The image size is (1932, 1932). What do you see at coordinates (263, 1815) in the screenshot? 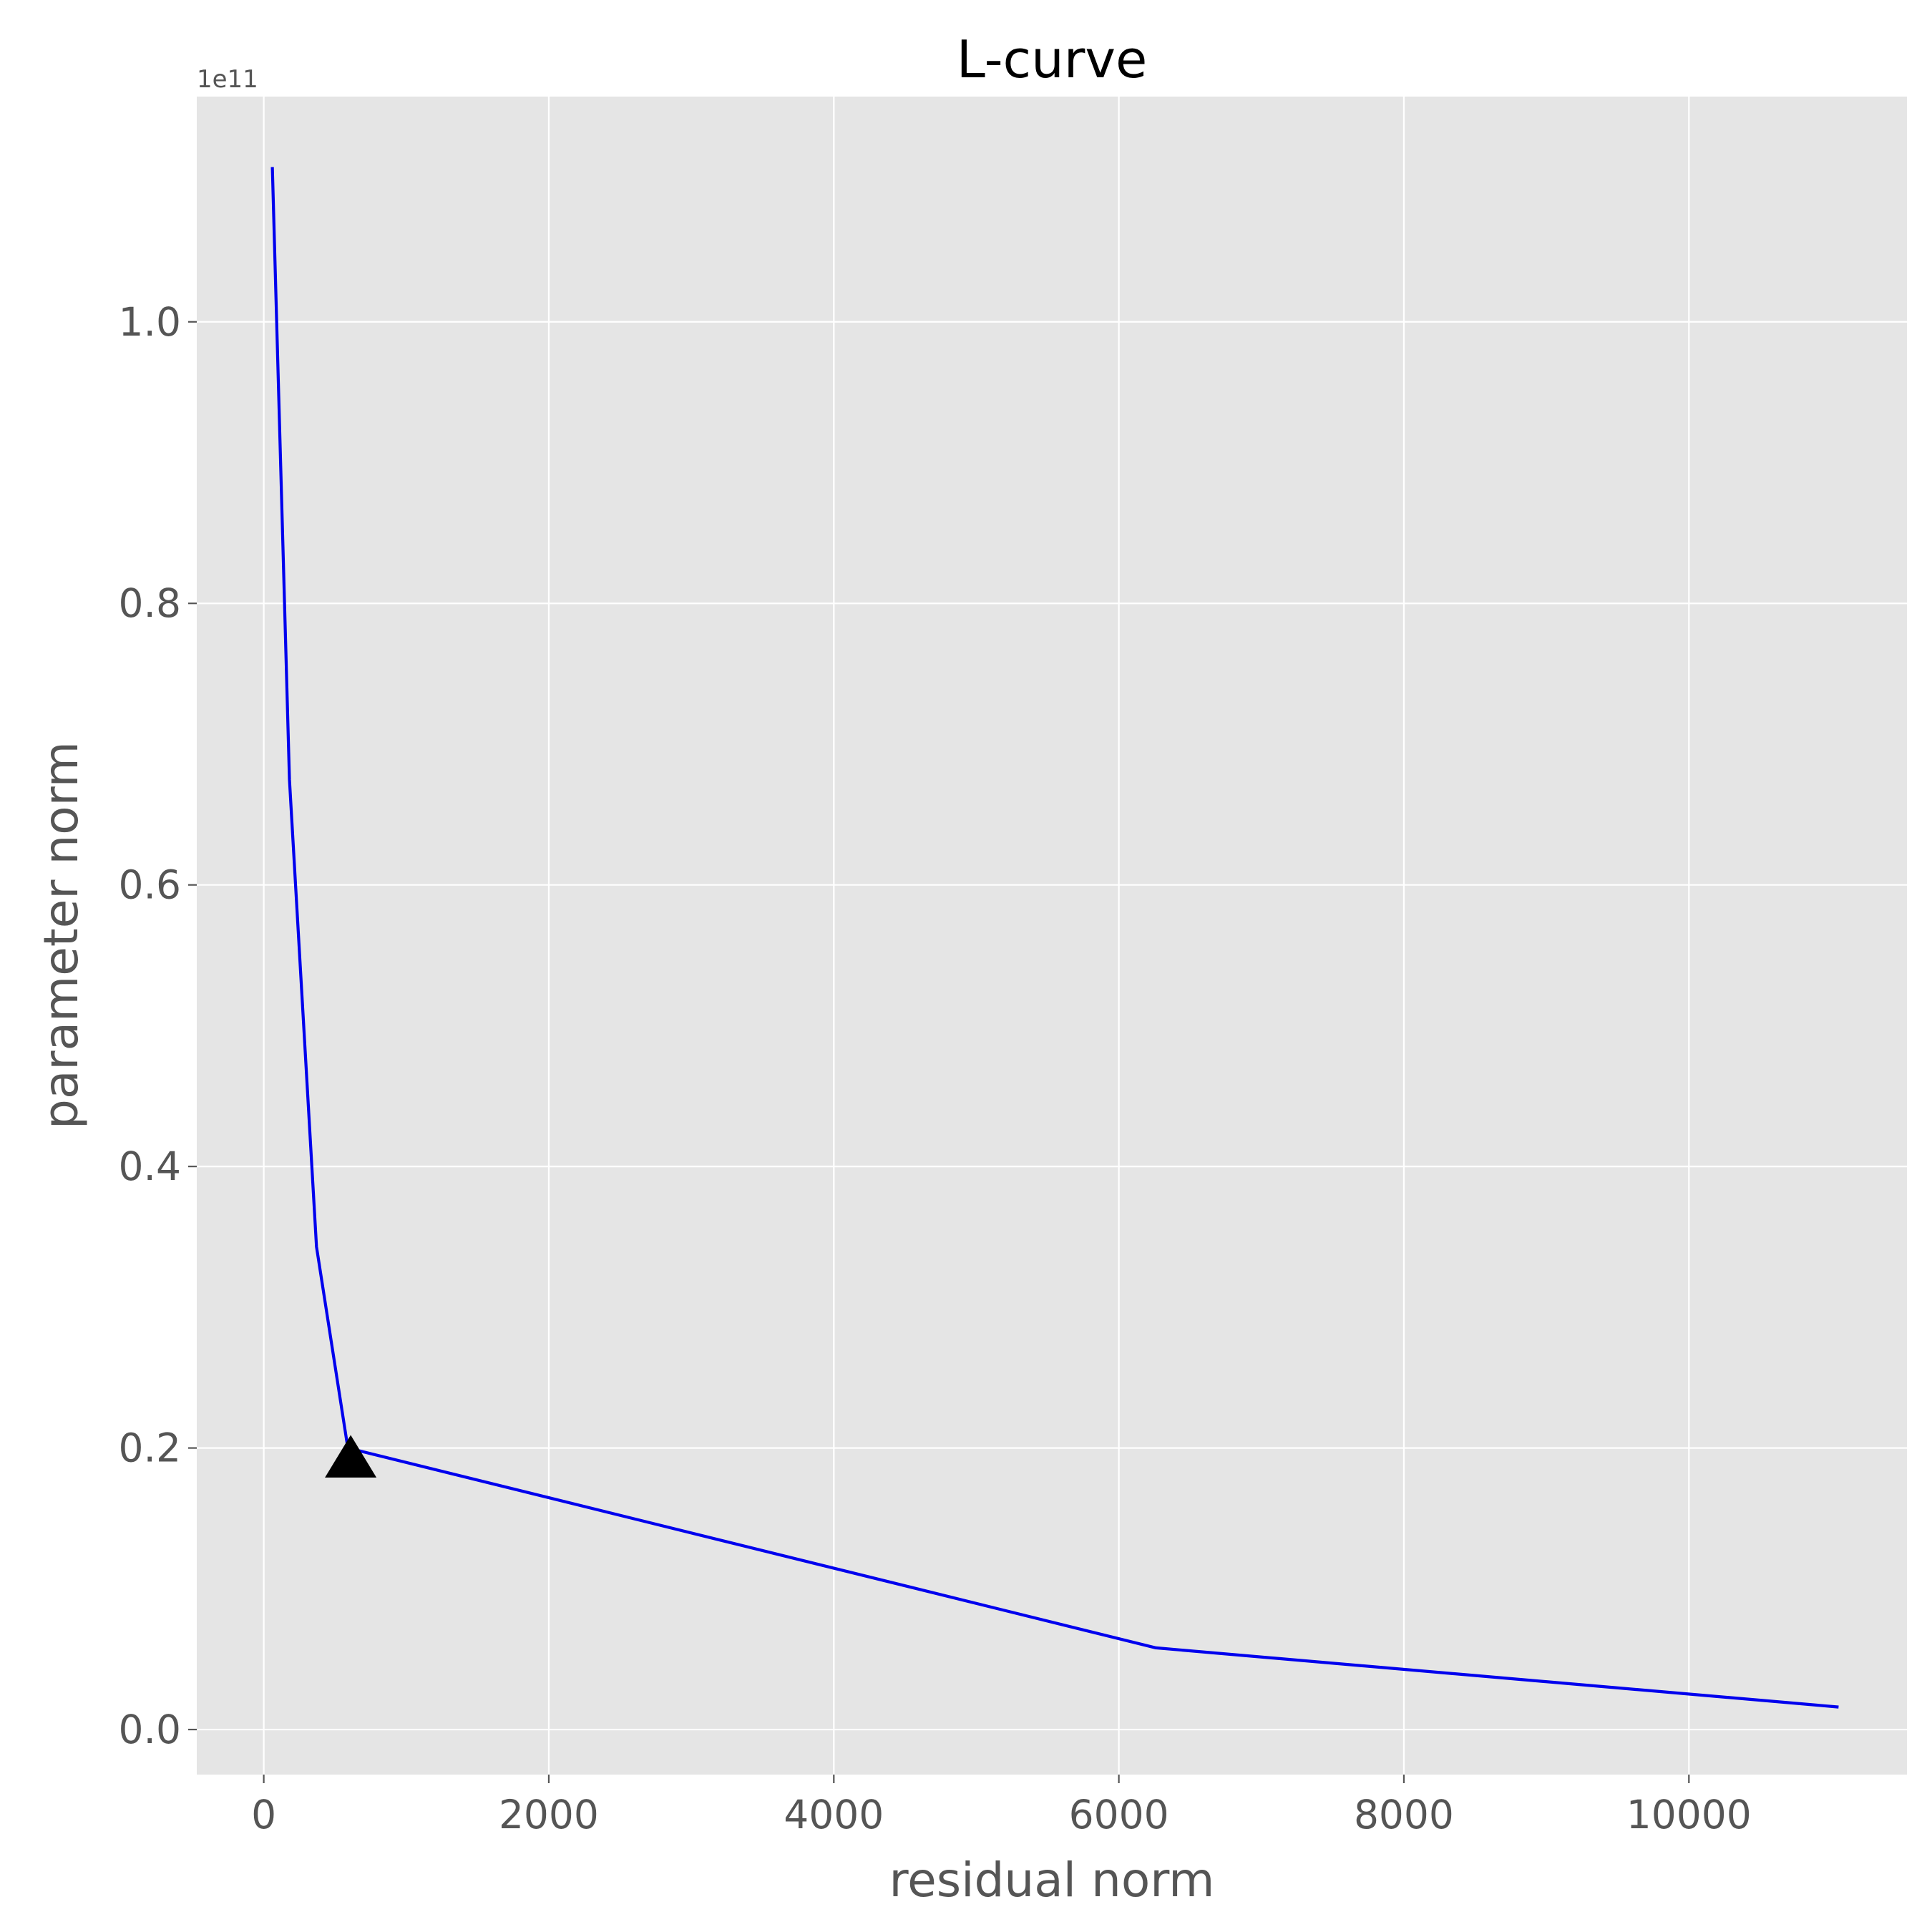
I see `x-tick-label: 0` at bounding box center [263, 1815].